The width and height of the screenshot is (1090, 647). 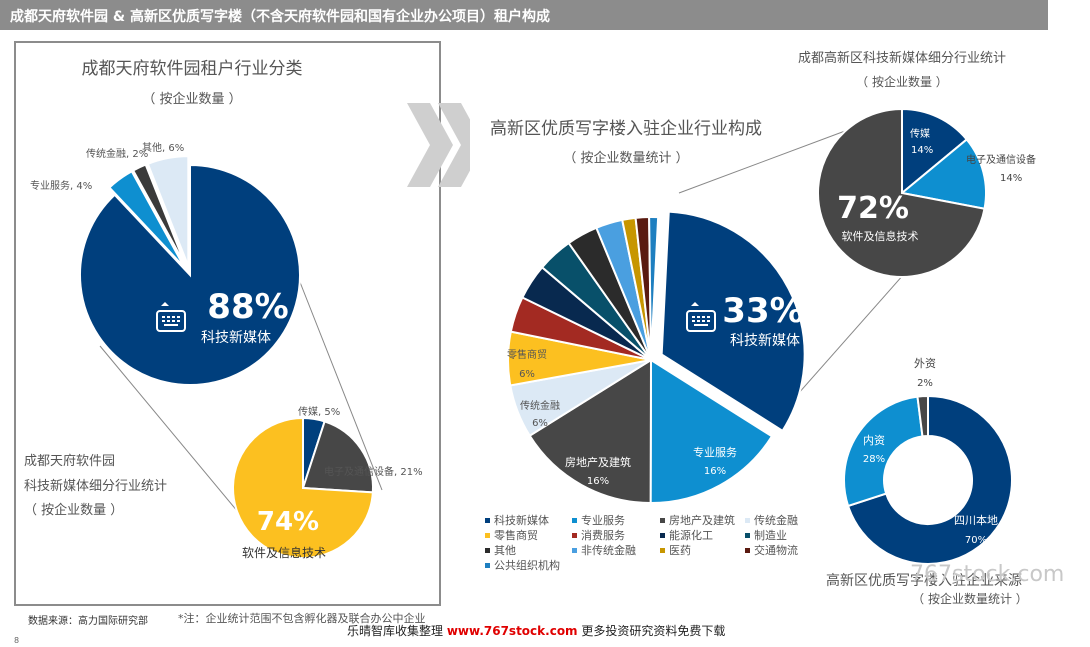 I want to click on br-label-foreign-value: 2%, so click(x=925, y=383).